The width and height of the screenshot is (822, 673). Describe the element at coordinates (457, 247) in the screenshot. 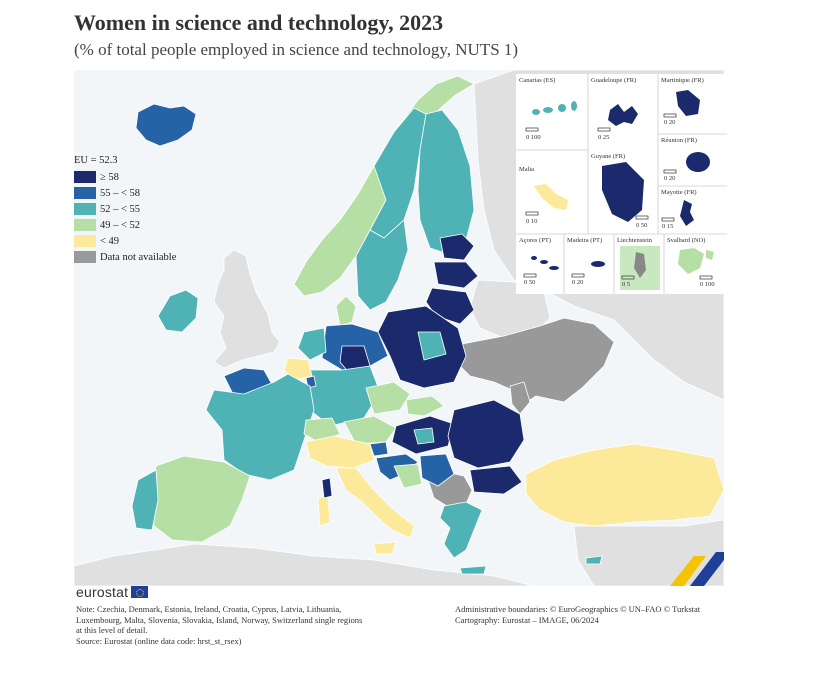

I see `region-estonia` at that location.